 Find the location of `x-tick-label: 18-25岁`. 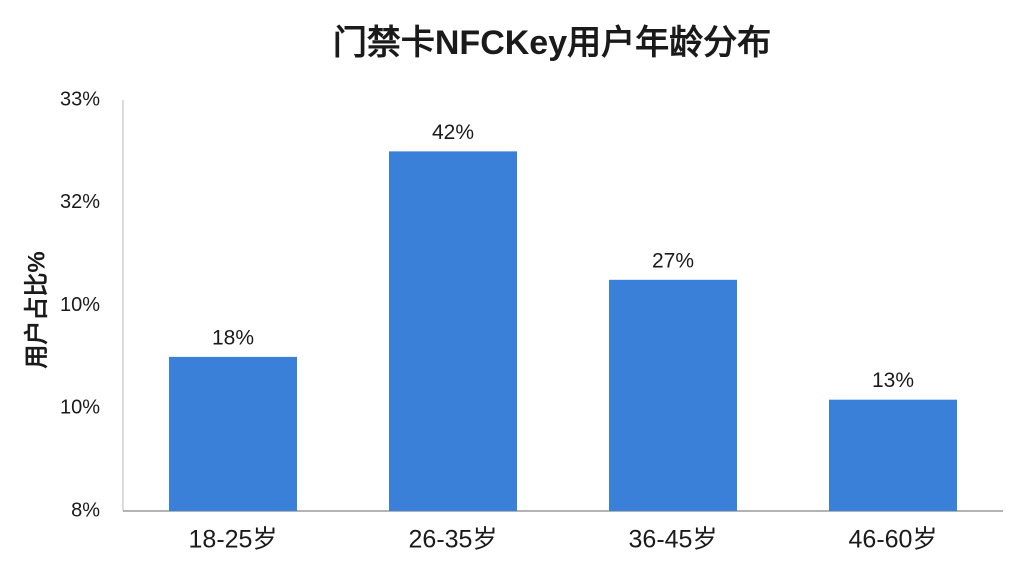

x-tick-label: 18-25岁 is located at coordinates (233, 540).